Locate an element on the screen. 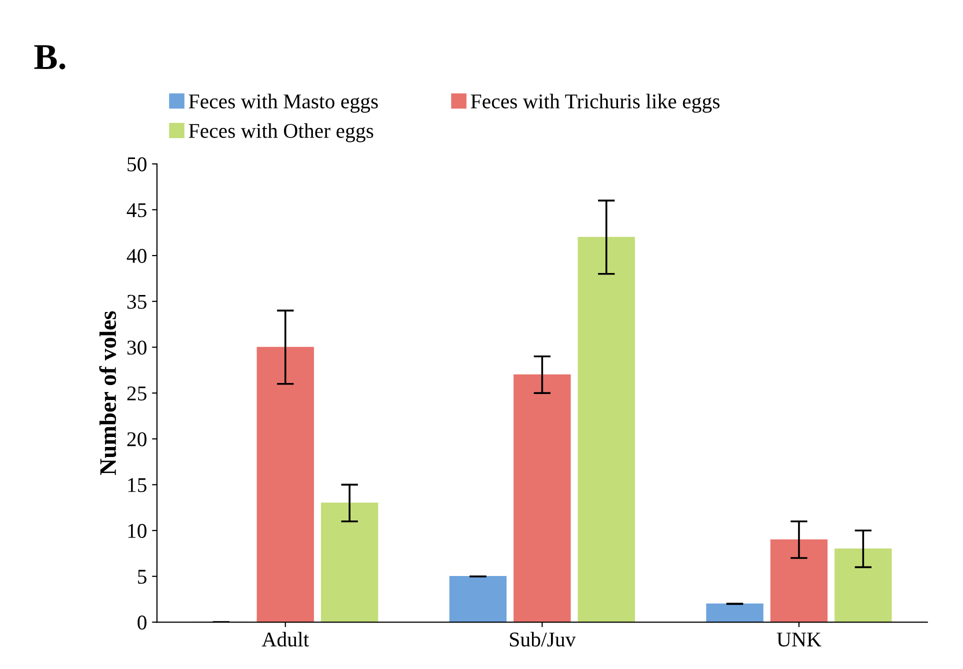  legend-label: Feces with Masto eggs is located at coordinates (283, 103).